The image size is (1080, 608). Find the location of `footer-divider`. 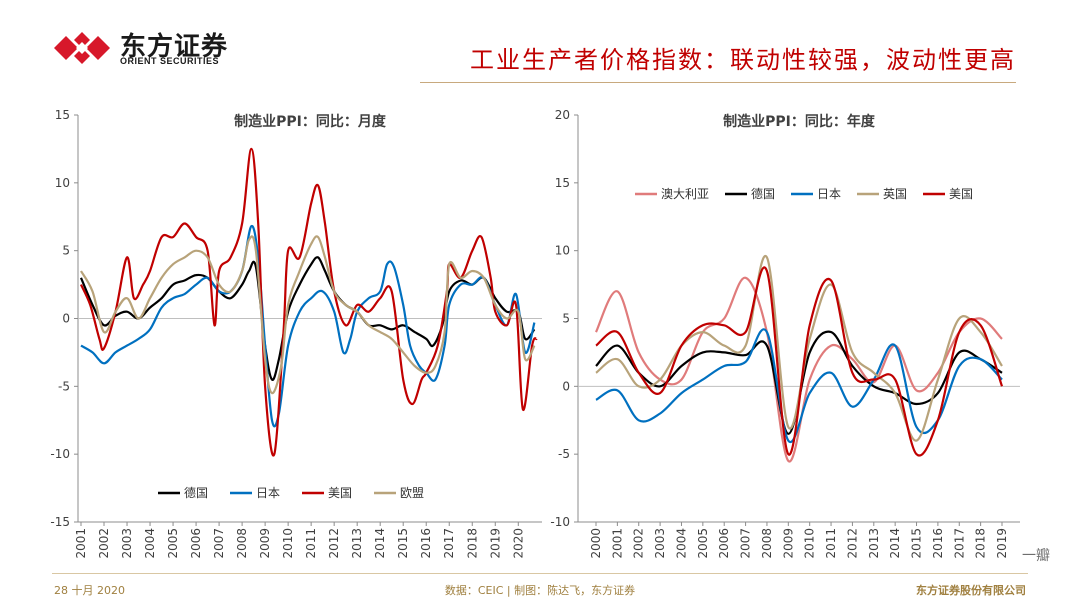

footer-divider is located at coordinates (540, 573).